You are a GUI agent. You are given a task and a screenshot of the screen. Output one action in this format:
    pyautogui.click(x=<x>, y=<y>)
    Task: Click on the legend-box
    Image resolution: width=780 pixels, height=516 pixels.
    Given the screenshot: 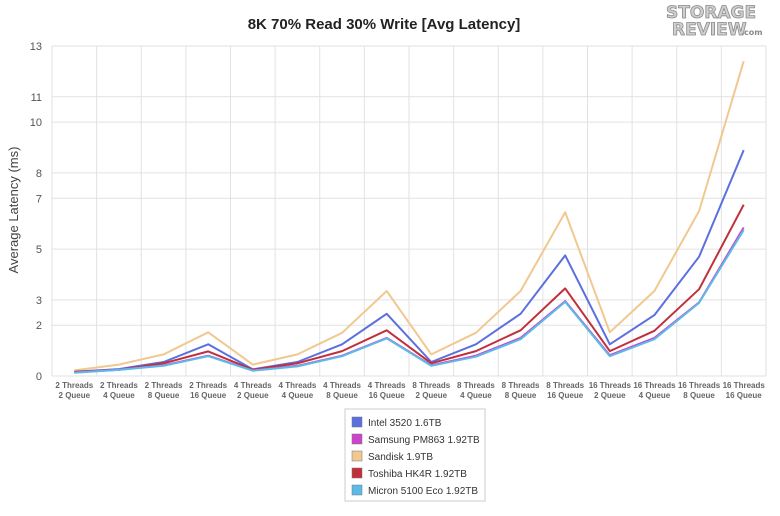 What is the action you would take?
    pyautogui.click(x=415, y=455)
    